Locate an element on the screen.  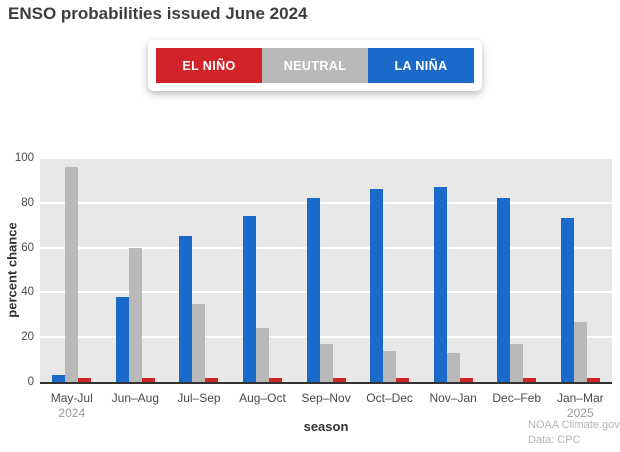
bar-group: Jan–Mar 2025 is located at coordinates (581, 289).